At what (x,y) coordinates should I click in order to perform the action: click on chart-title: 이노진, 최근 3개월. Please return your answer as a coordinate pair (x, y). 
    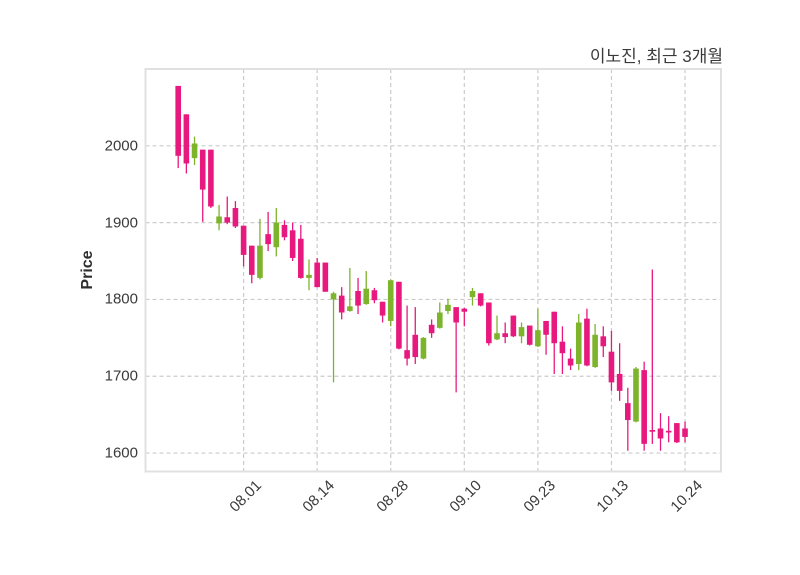
    Looking at the image, I should click on (656, 56).